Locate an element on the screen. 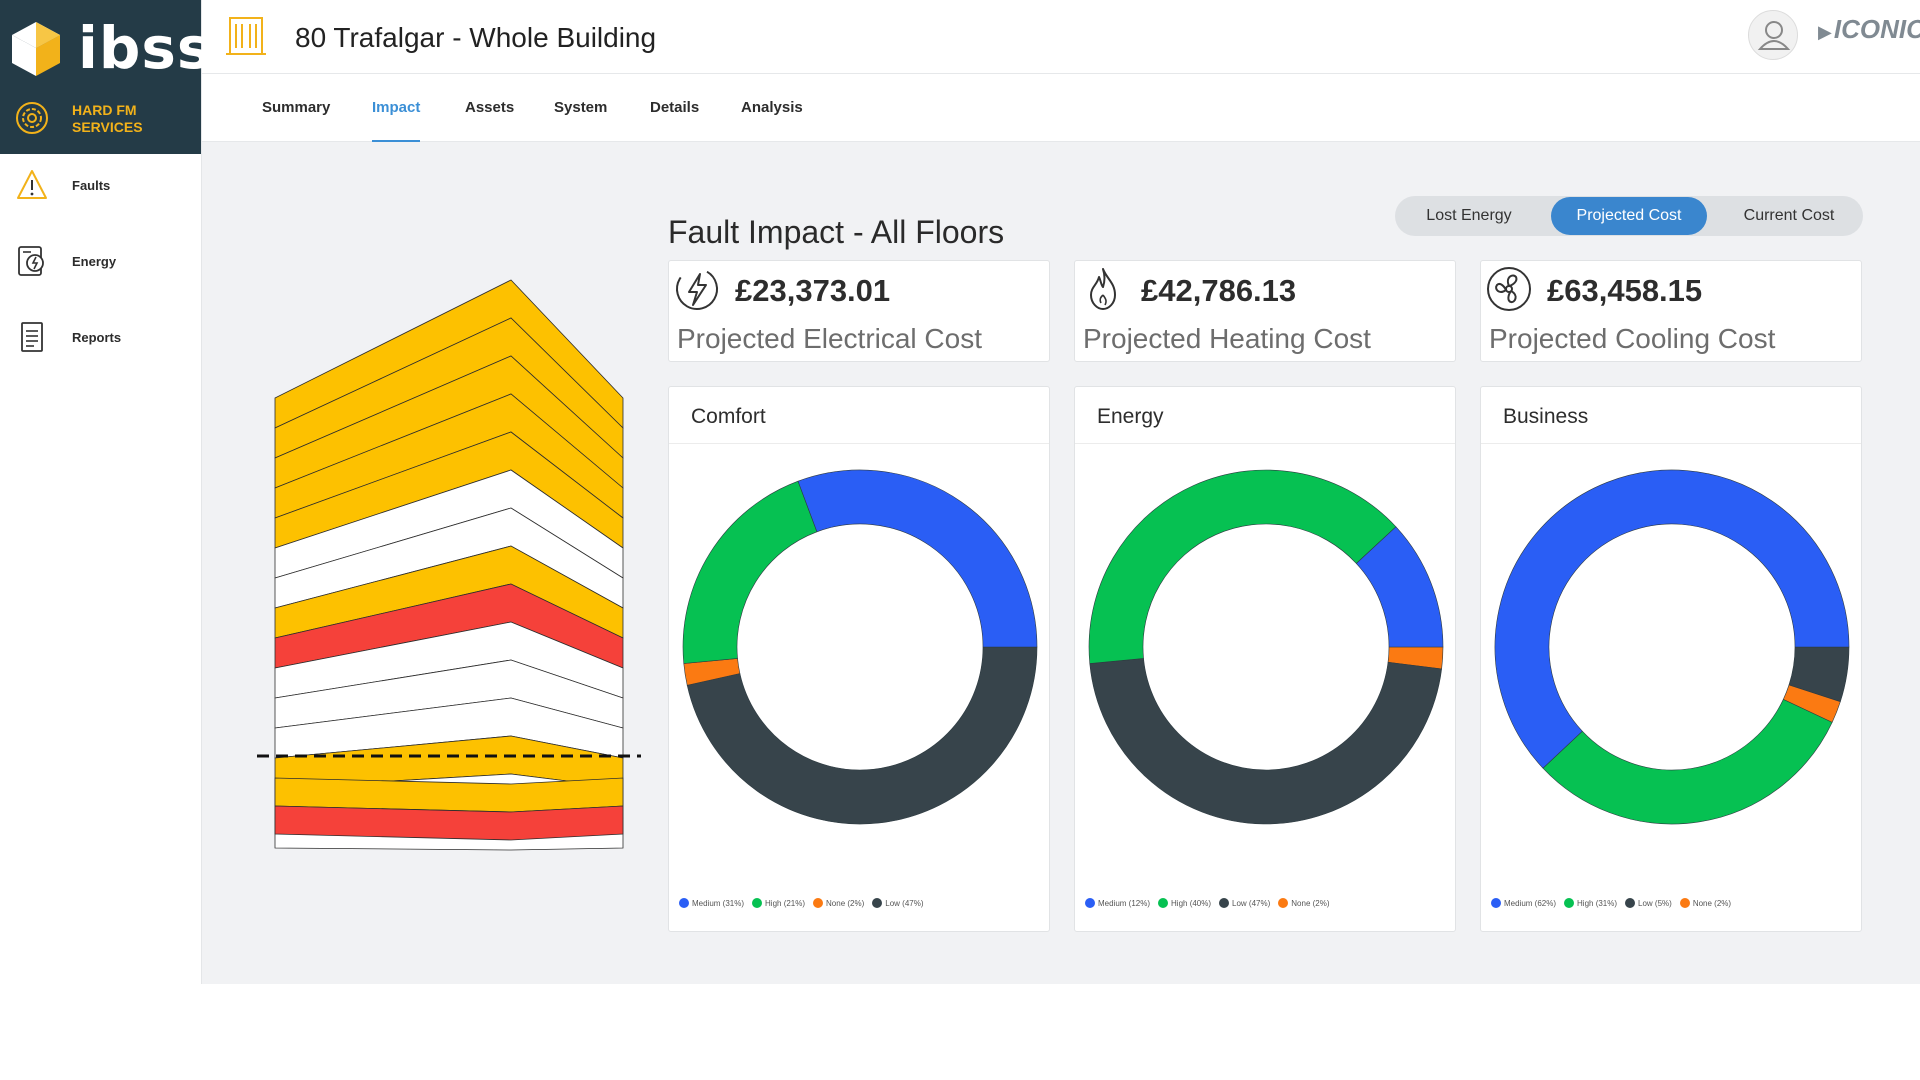 The height and width of the screenshot is (1080, 1920). vendor-logo-text: ICONICS is located at coordinates (1876, 29).